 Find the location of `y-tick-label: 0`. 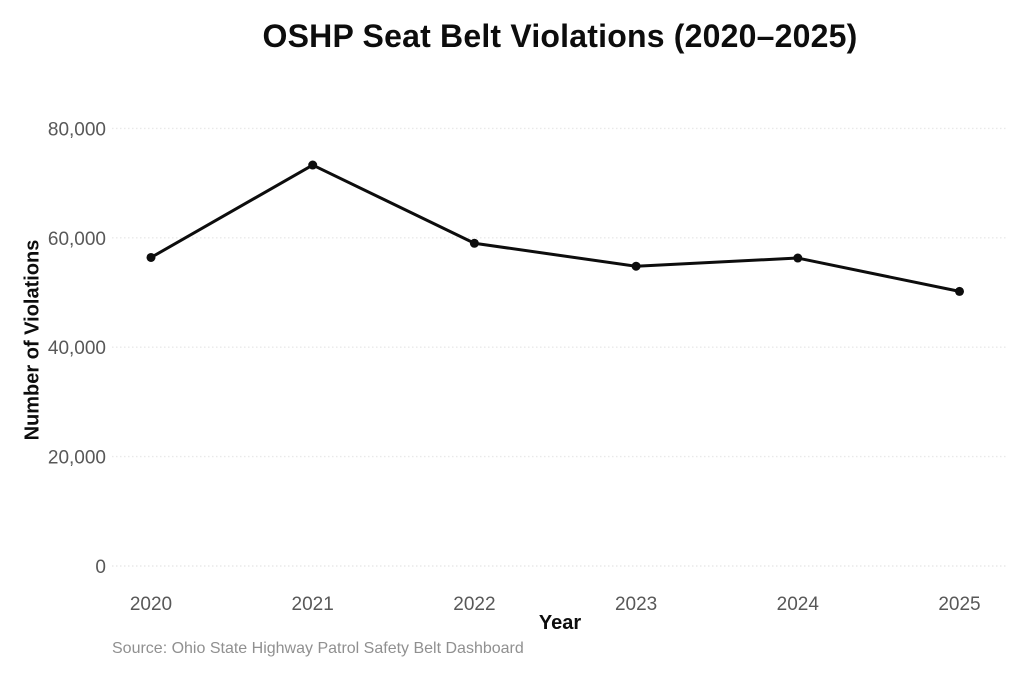

y-tick-label: 0 is located at coordinates (100, 567).